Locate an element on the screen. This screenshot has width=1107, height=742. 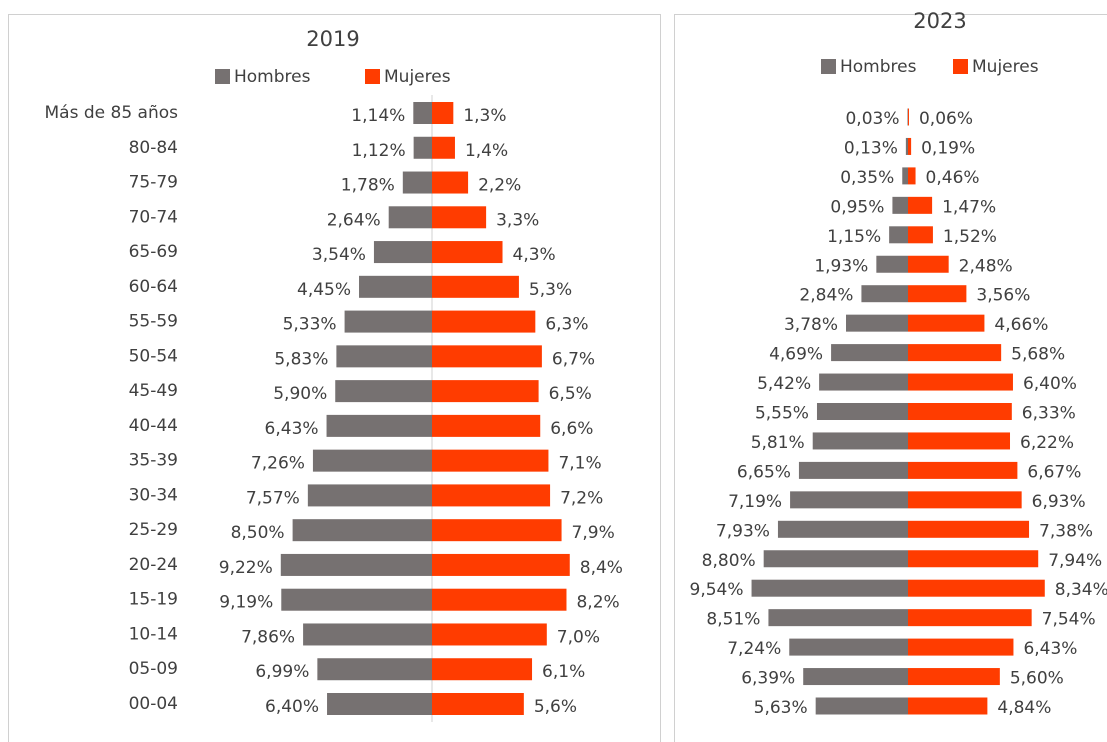
data-label: 4,3% is located at coordinates (534, 255).